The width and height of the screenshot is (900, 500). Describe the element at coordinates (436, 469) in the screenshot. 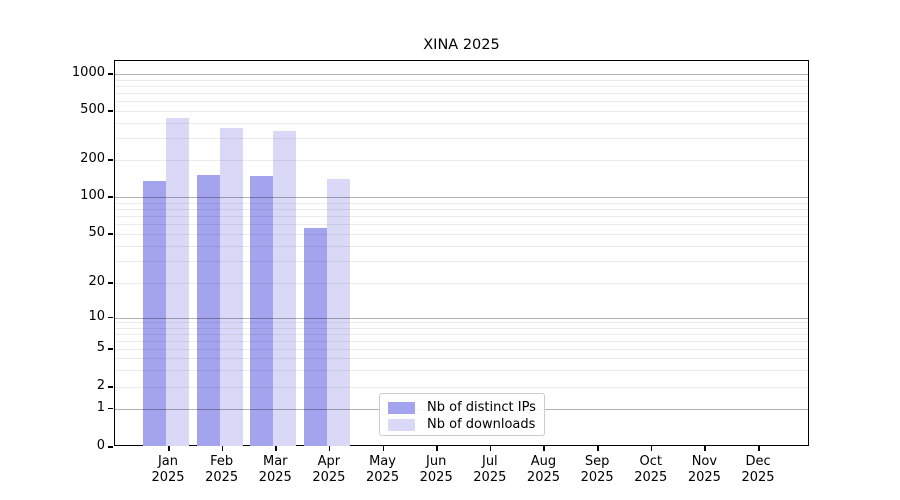

I see `x-tick-label-jun: Jun 2025` at that location.